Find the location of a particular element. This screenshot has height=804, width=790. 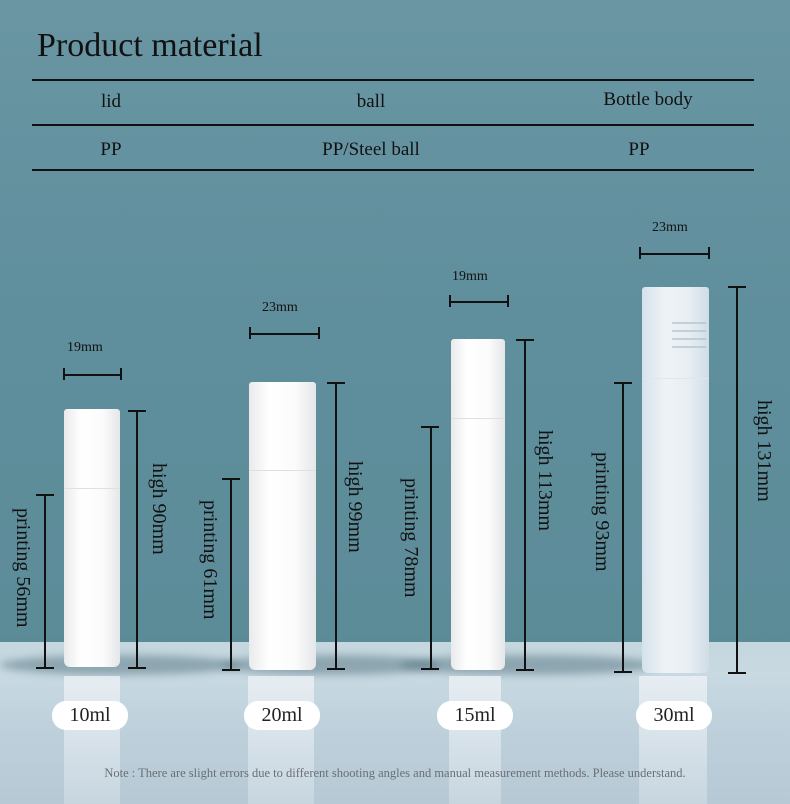

height-label: high 99mm is located at coordinates (355, 507).